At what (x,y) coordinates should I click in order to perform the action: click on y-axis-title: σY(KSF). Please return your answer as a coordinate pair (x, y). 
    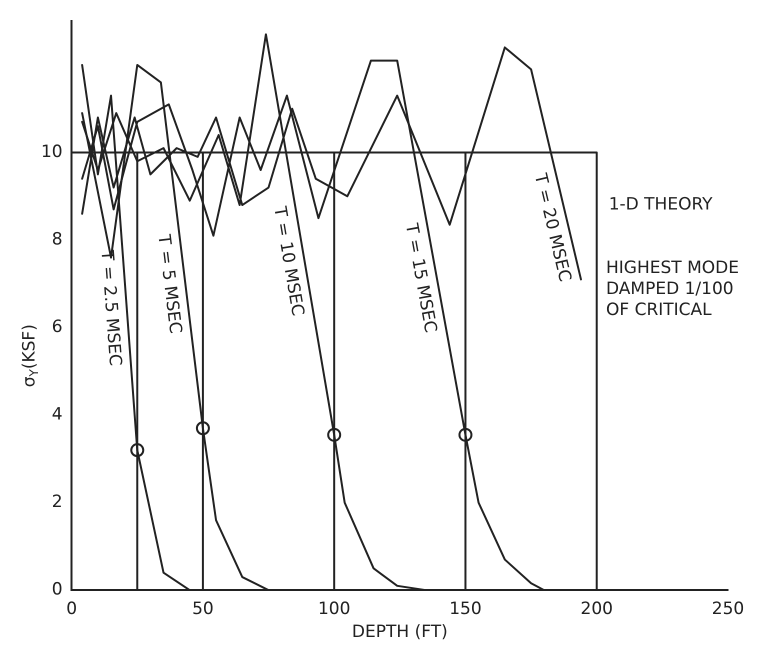
    Looking at the image, I should click on (30, 356).